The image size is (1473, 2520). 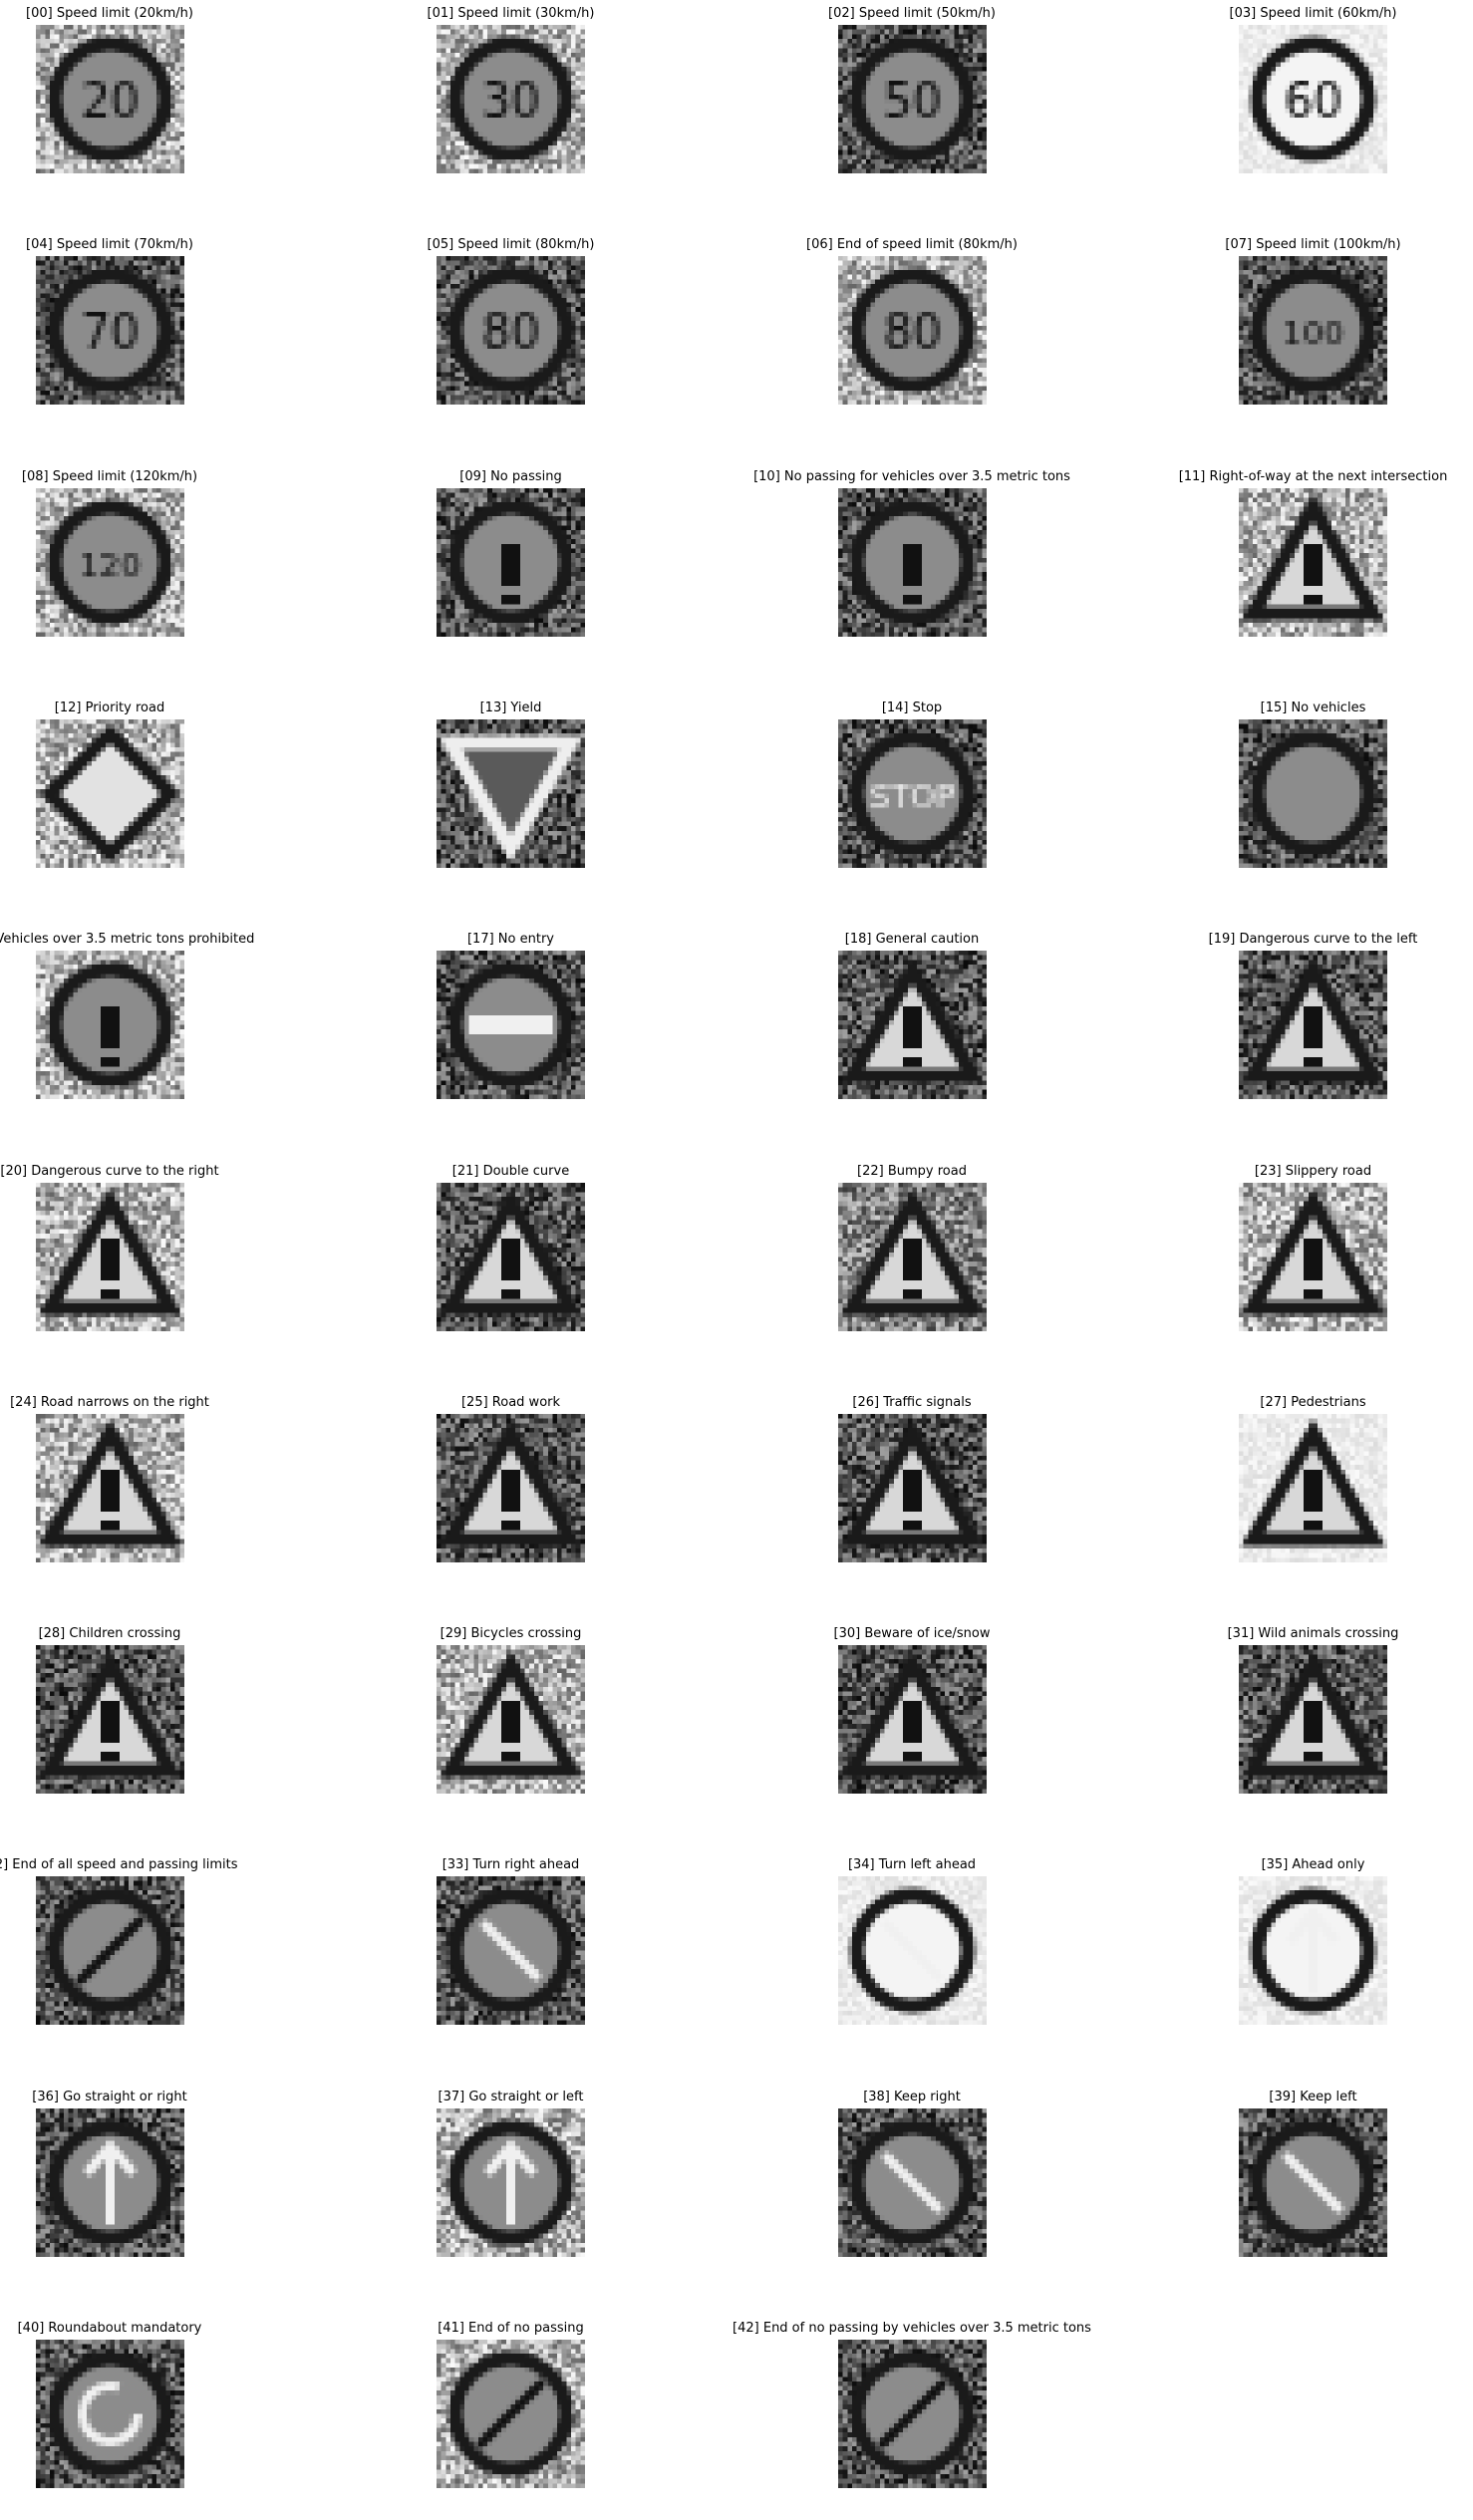 I want to click on sign-cell: [18] General caution, so click(x=912, y=1031).